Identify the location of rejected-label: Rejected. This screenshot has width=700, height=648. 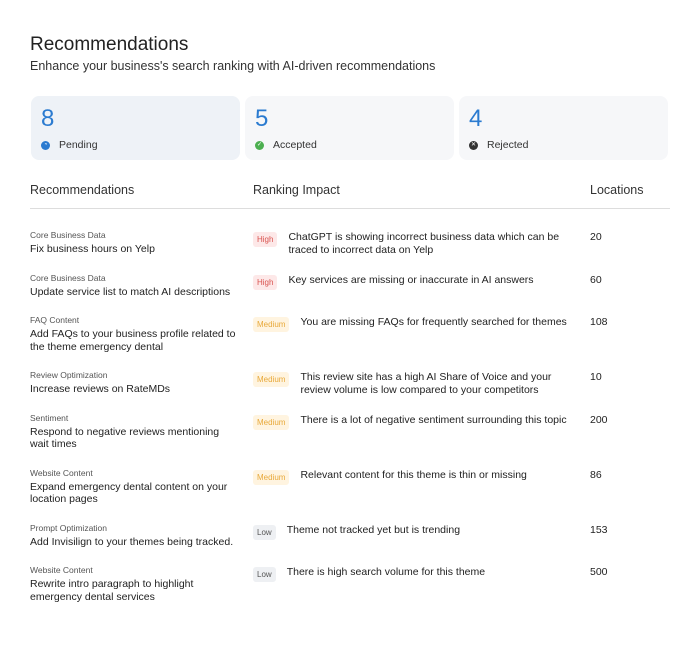
(508, 145).